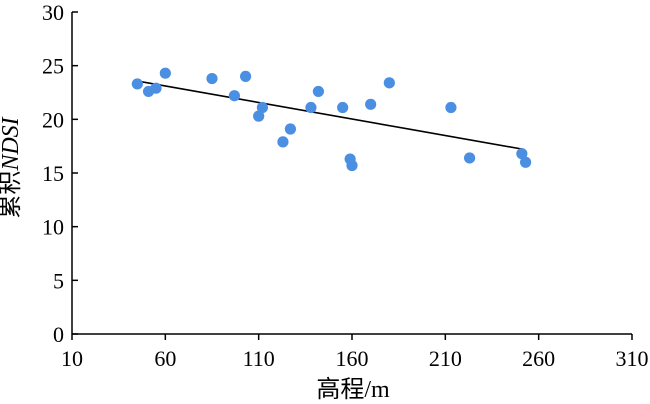  Describe the element at coordinates (53, 173) in the screenshot. I see `y-tick-label: 15` at that location.